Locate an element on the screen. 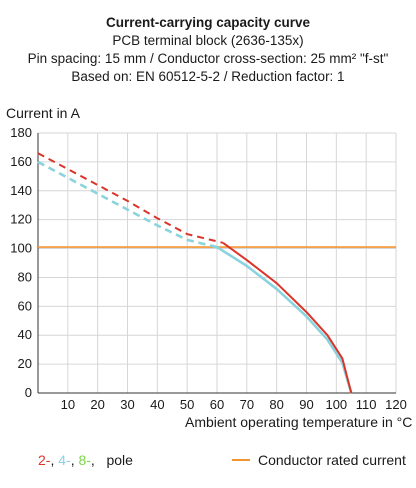 The width and height of the screenshot is (416, 488). y-axis-label: Current in A is located at coordinates (43, 113).